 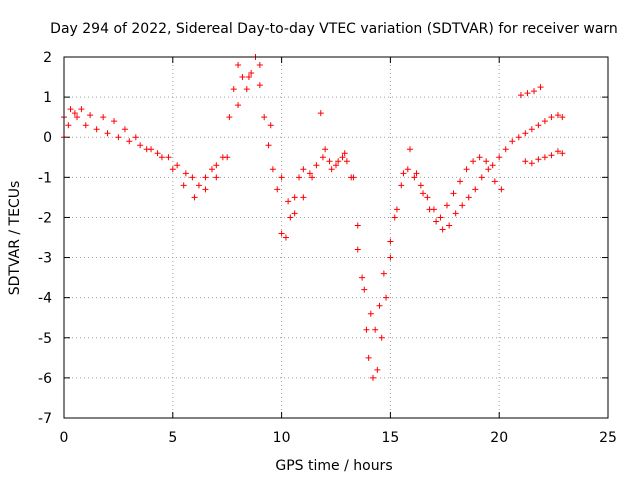 I want to click on y-tick-label: 0, so click(x=47, y=138).